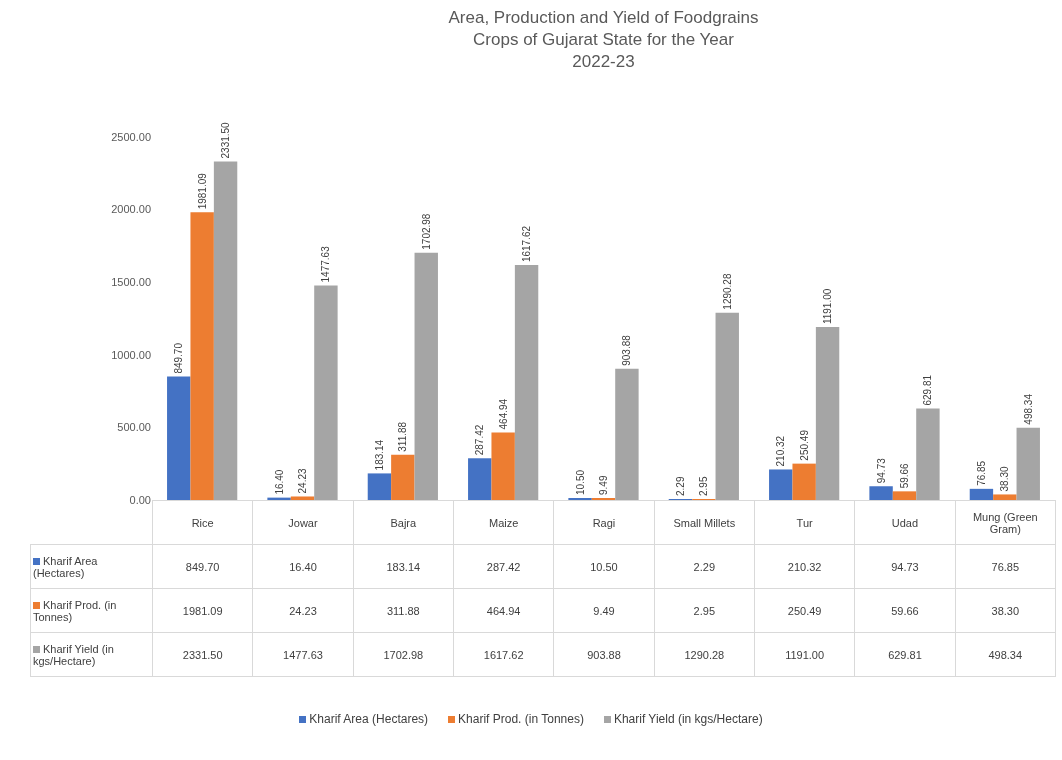 The image size is (1062, 760). What do you see at coordinates (804, 654) in the screenshot?
I see `data-label: 1191.00` at bounding box center [804, 654].